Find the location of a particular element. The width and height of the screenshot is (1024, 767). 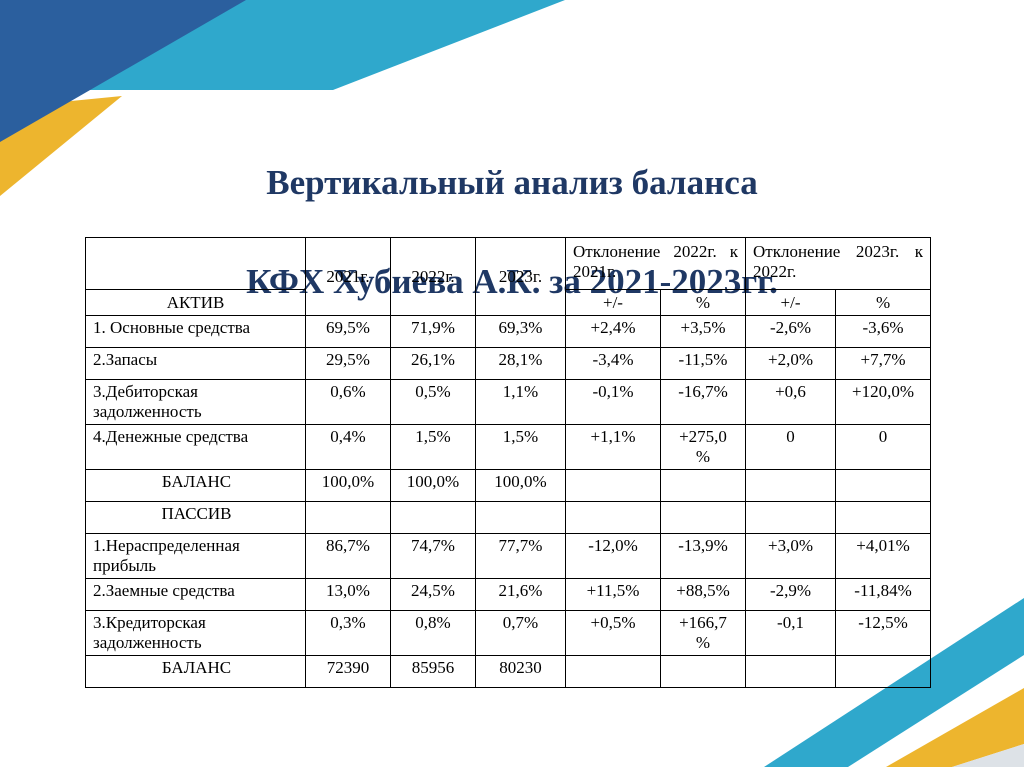

table-cell: 80230 is located at coordinates (520, 671).